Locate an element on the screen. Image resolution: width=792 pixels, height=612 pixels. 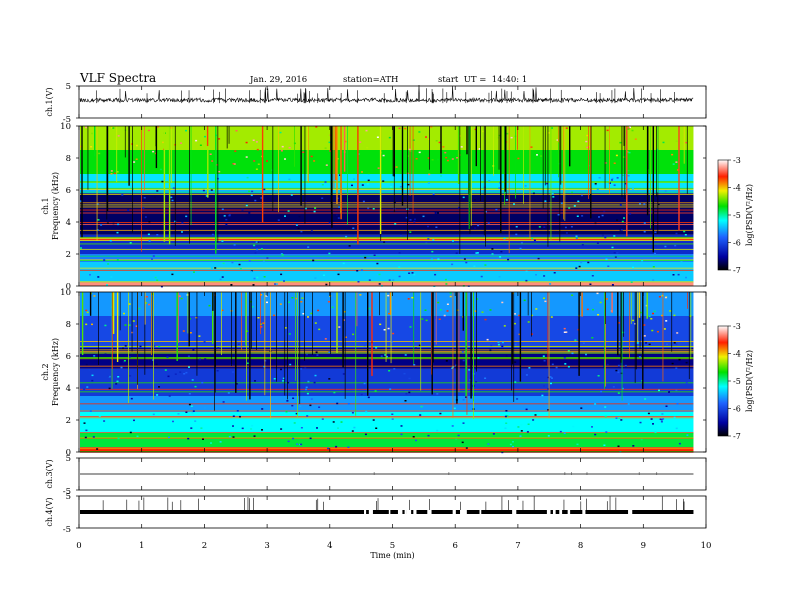
ch1-waveform: 5 -5 ch.1(V) is located at coordinates (376, 103).